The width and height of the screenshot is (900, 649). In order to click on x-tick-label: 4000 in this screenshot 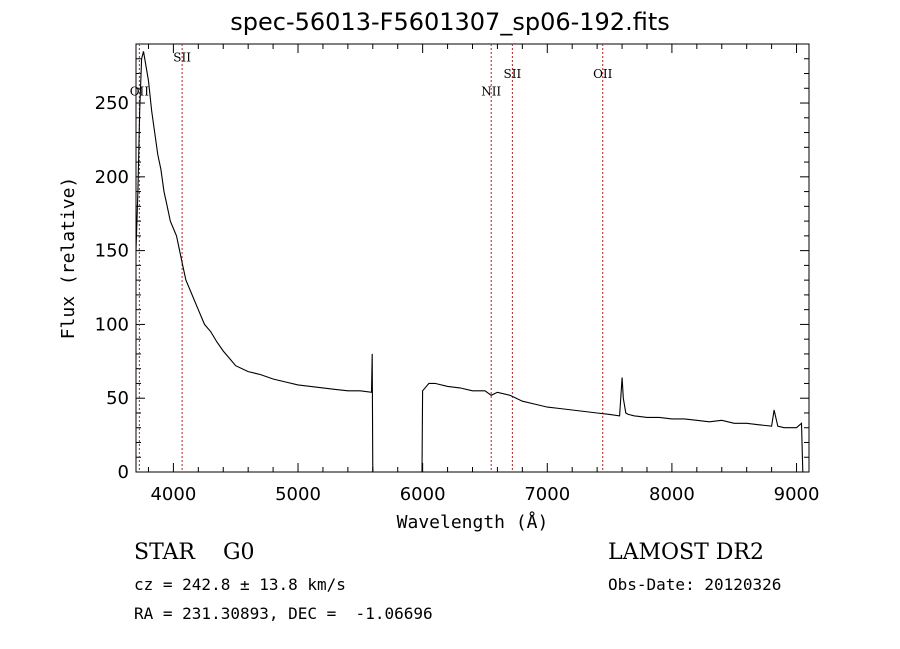, I will do `click(173, 494)`.